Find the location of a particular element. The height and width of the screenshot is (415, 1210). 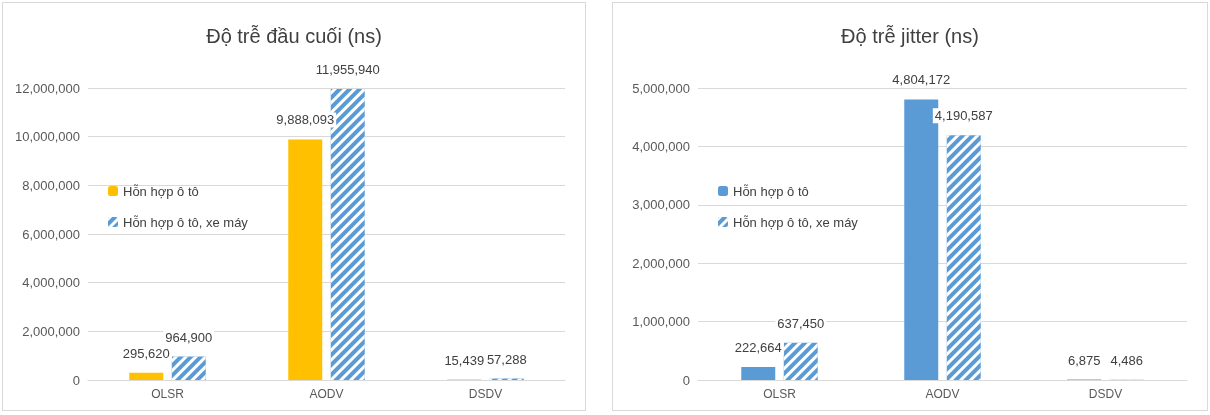

y-tick-label: 1,000,000 is located at coordinates (661, 322).